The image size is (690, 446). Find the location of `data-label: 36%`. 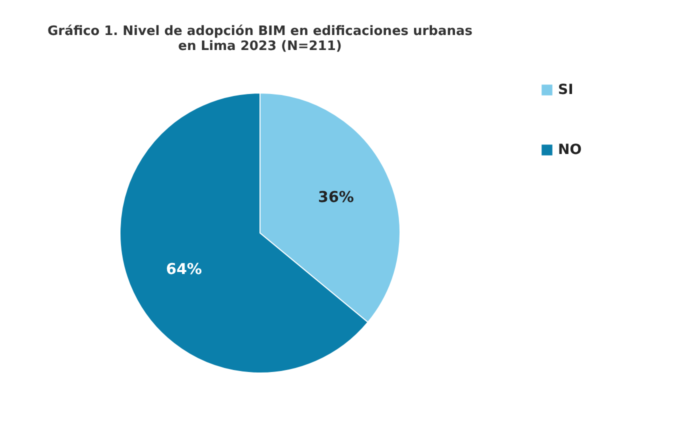

data-label: 36% is located at coordinates (336, 197).